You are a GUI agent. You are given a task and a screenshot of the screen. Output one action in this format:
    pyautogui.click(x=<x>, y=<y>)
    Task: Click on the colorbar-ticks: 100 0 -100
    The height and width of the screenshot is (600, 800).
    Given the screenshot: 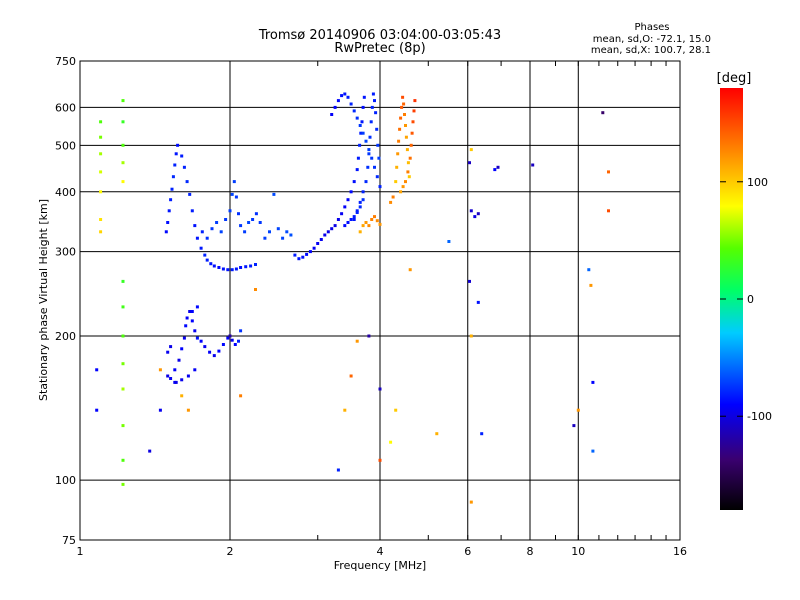 What is the action you would take?
    pyautogui.click(x=746, y=299)
    